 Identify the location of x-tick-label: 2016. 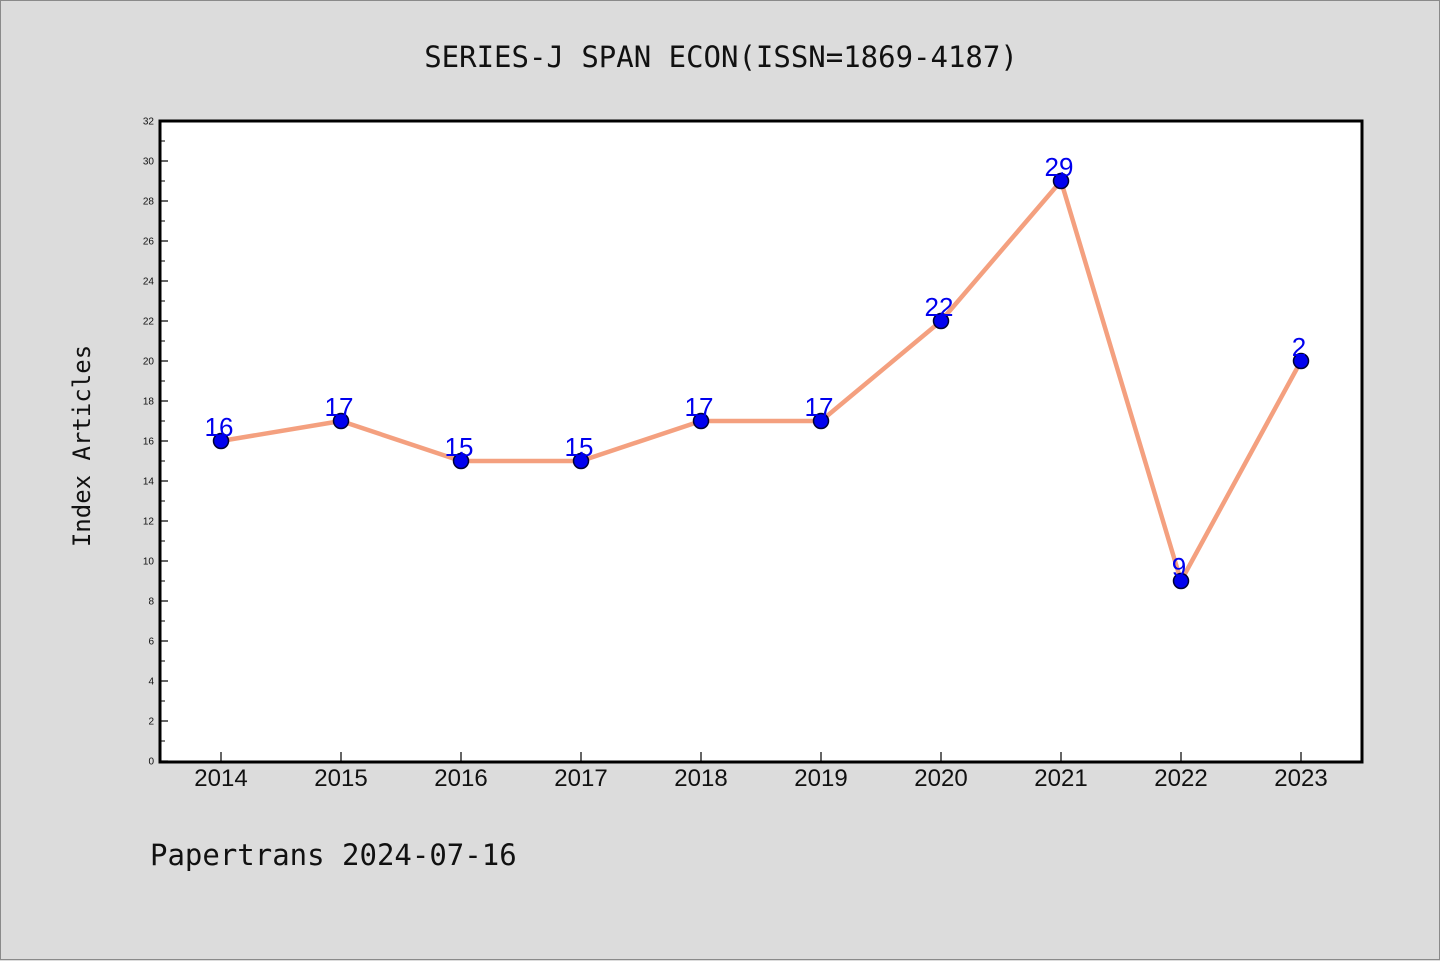
(460, 778).